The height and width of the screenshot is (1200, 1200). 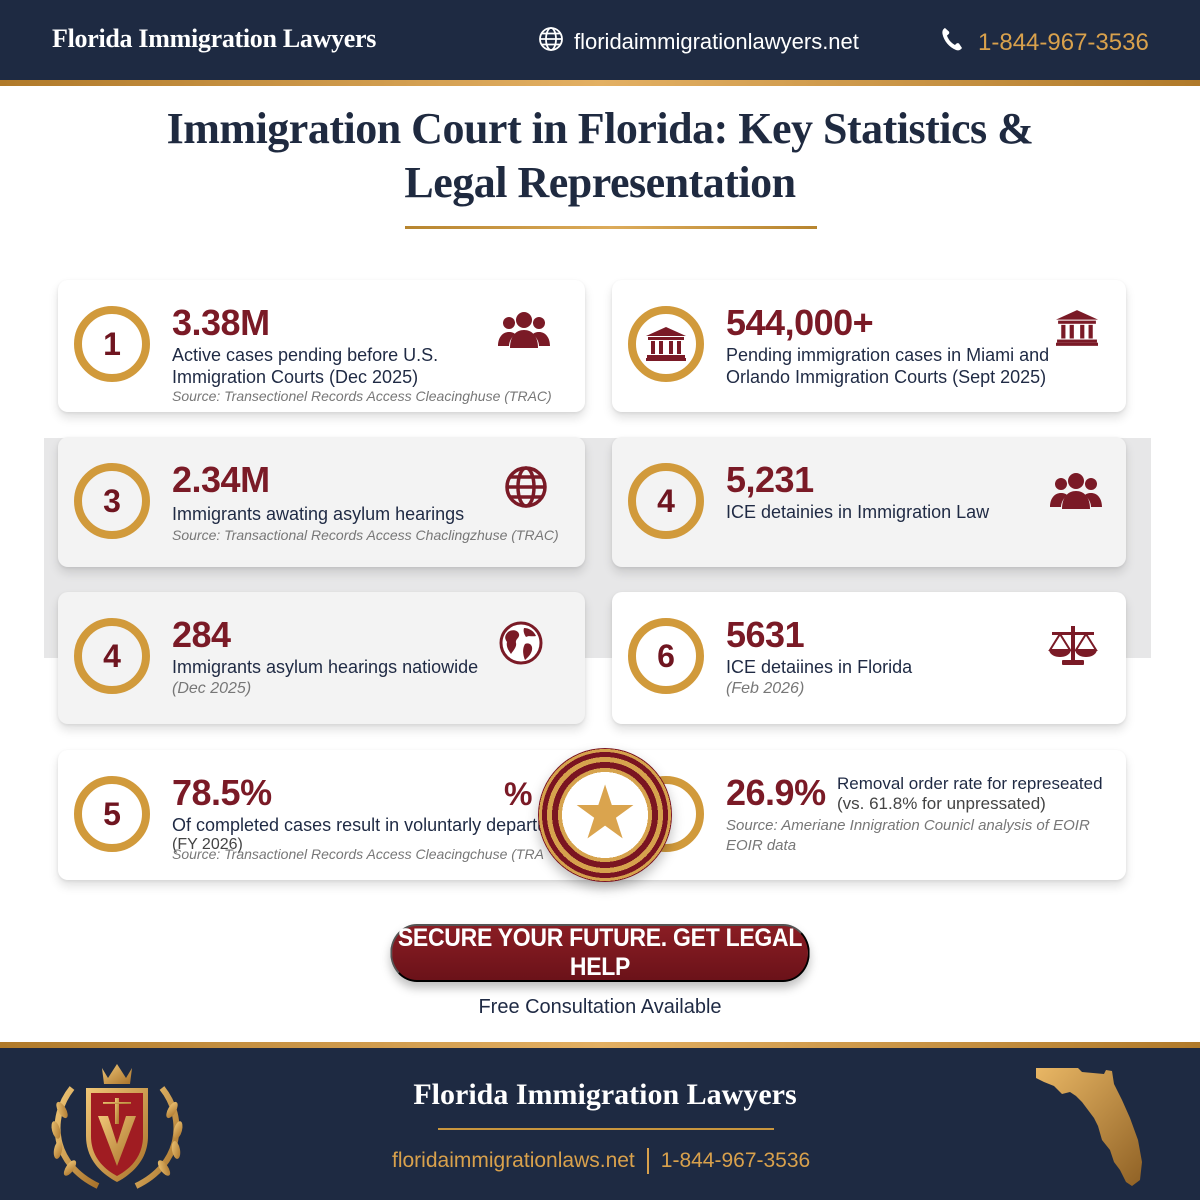 I want to click on stat-description: ICE detainies in Immigration Law, so click(x=858, y=512).